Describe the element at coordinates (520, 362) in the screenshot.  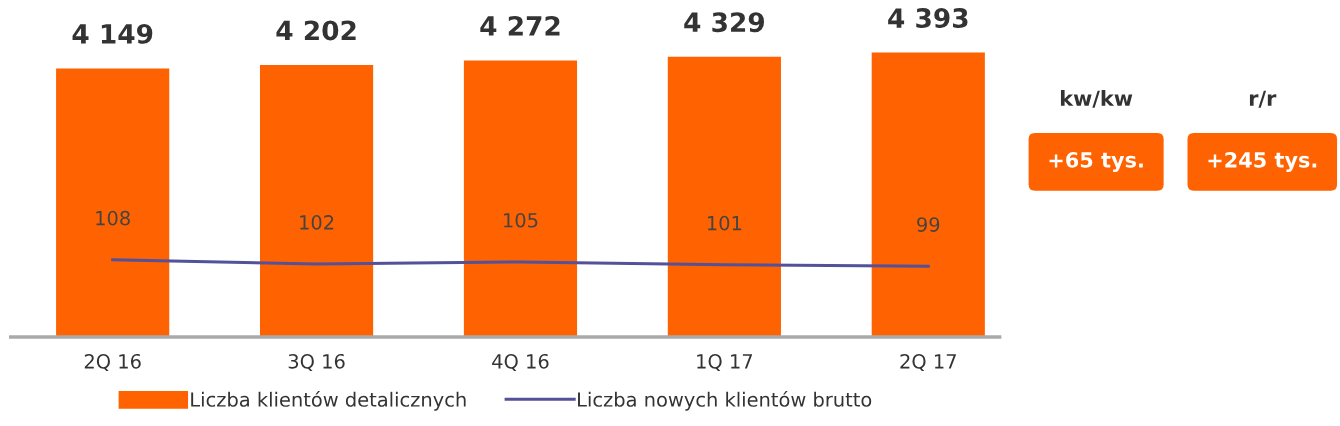
I see `x-tick-label: 4Q 16` at that location.